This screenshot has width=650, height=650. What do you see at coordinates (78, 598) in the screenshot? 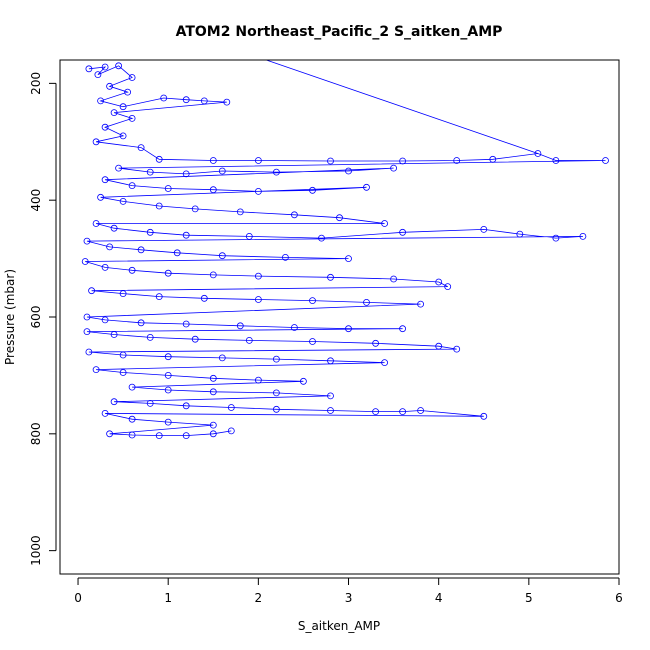
I see `x-tick-label: 0` at bounding box center [78, 598].